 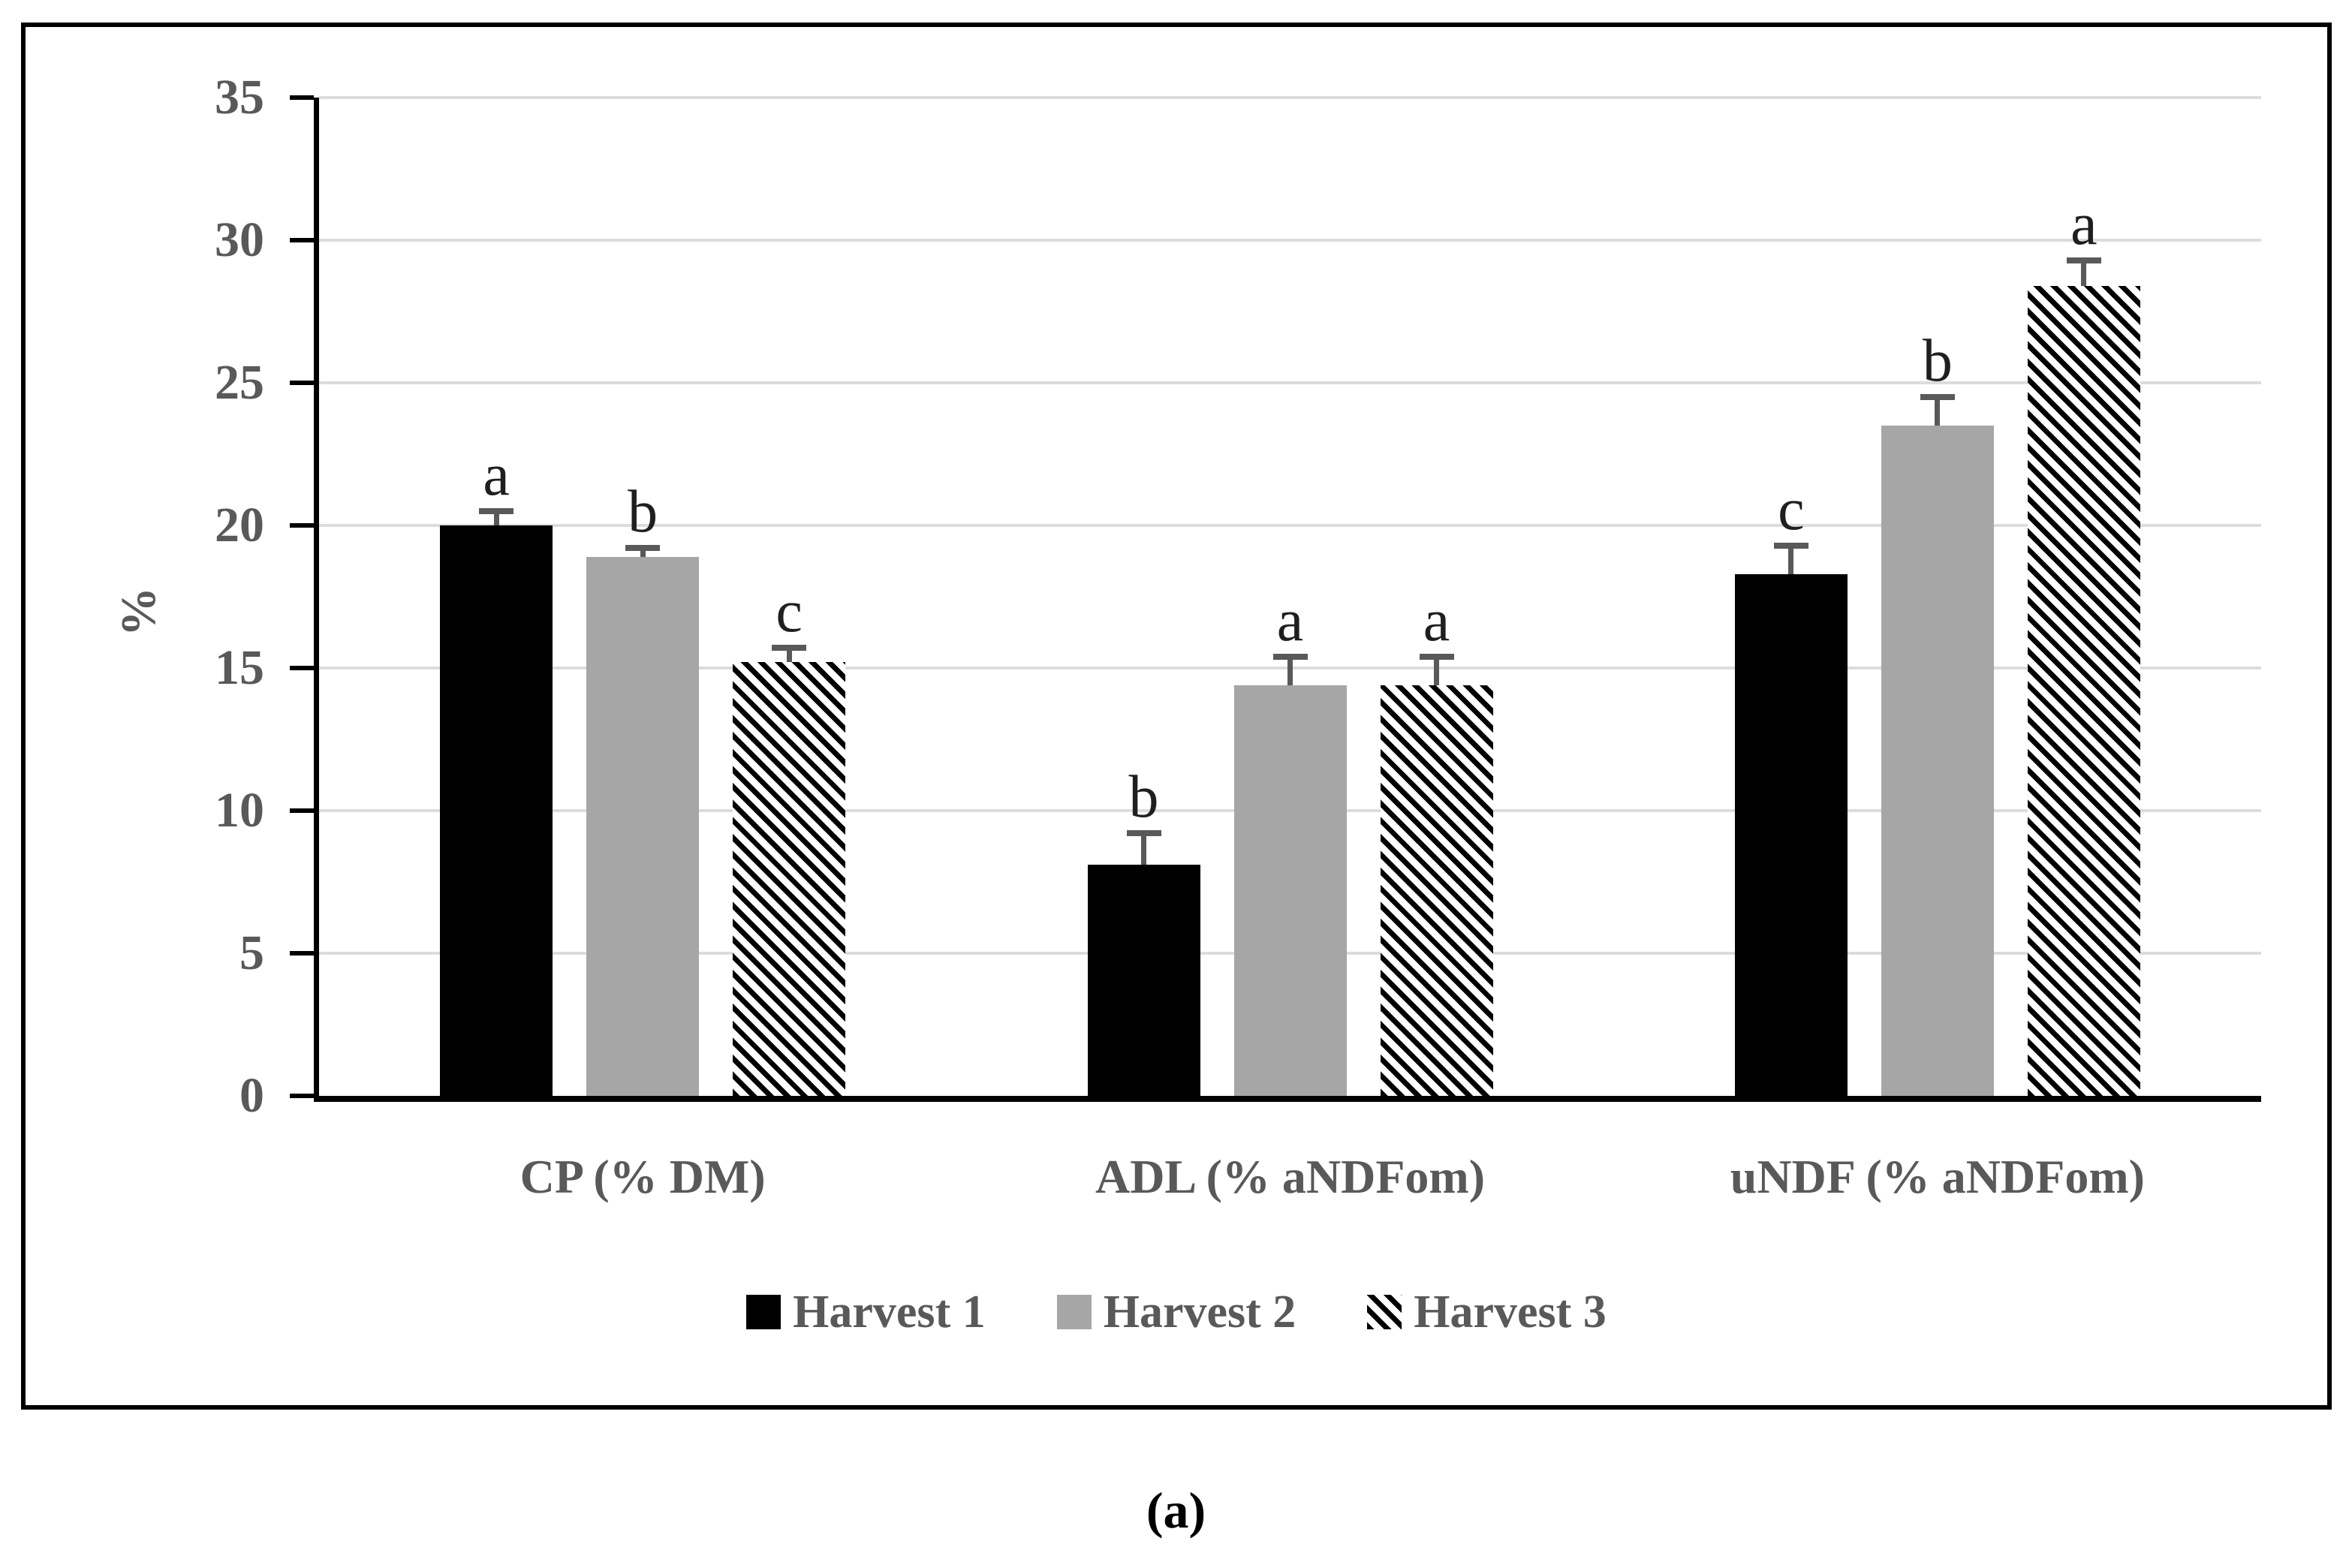 I want to click on x-category-label: CP (% DM), so click(x=642, y=1176).